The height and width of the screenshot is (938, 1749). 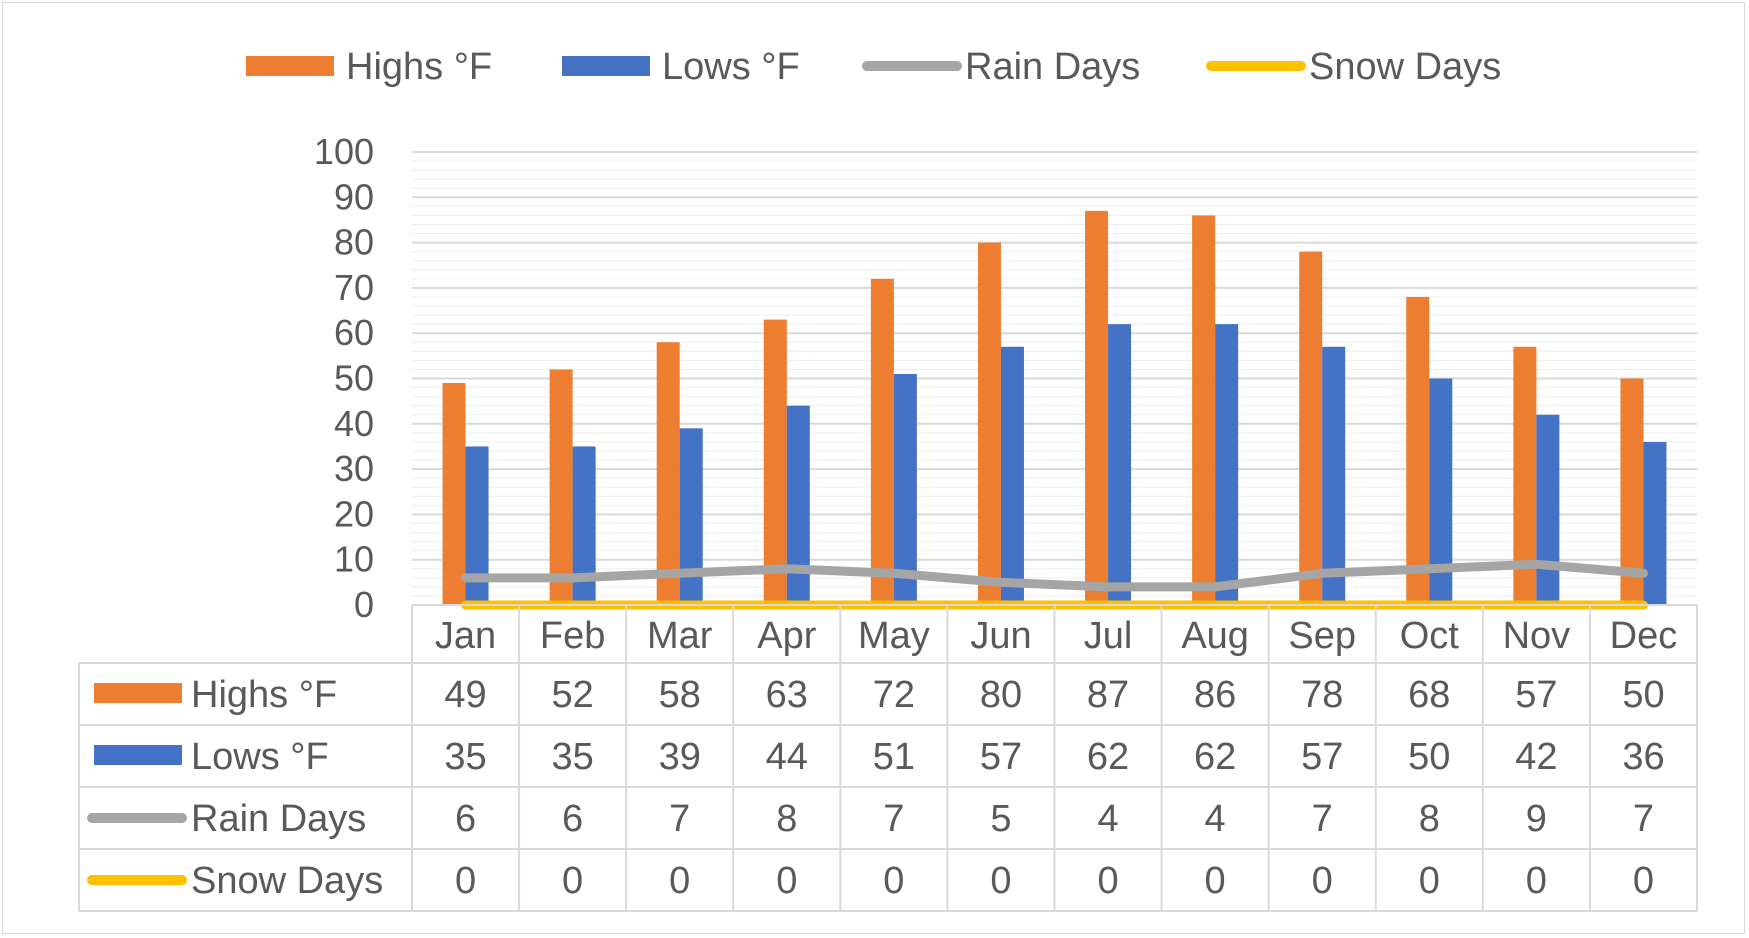 What do you see at coordinates (731, 67) in the screenshot?
I see `legend-label: Lows °F` at bounding box center [731, 67].